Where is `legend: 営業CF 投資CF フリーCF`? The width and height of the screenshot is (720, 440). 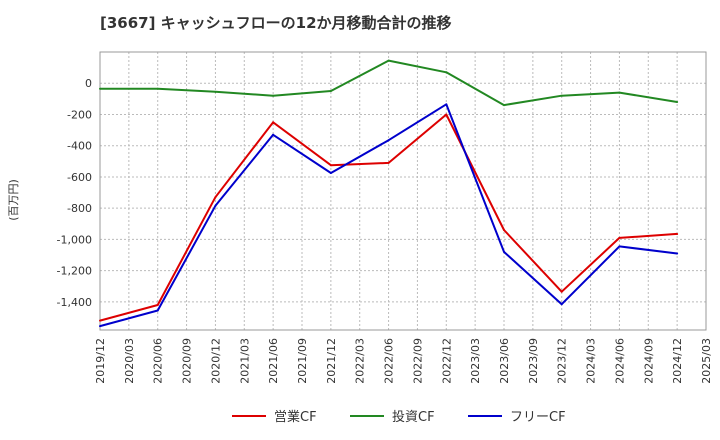
legend: 営業CF 投資CF フリーCF is located at coordinates (399, 417).